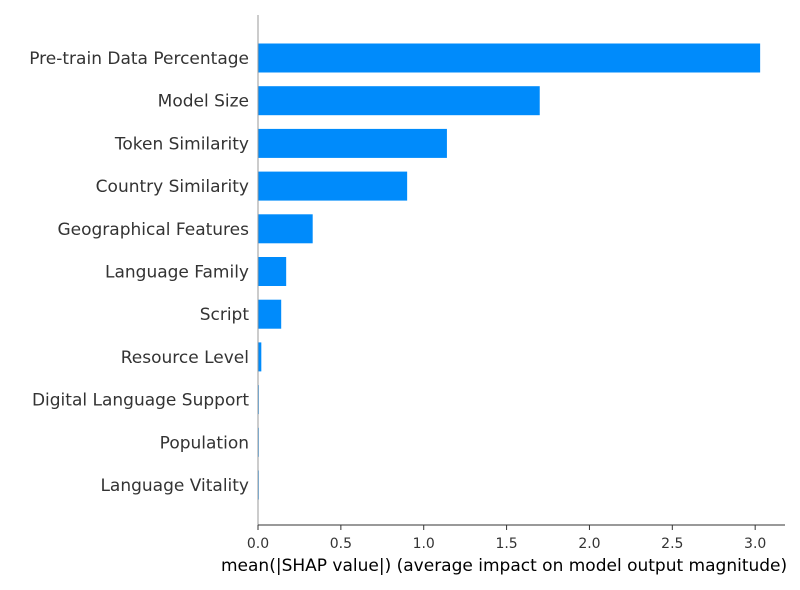 The height and width of the screenshot is (590, 800). Describe the element at coordinates (672, 544) in the screenshot. I see `x-tick-label: 2.5` at that location.